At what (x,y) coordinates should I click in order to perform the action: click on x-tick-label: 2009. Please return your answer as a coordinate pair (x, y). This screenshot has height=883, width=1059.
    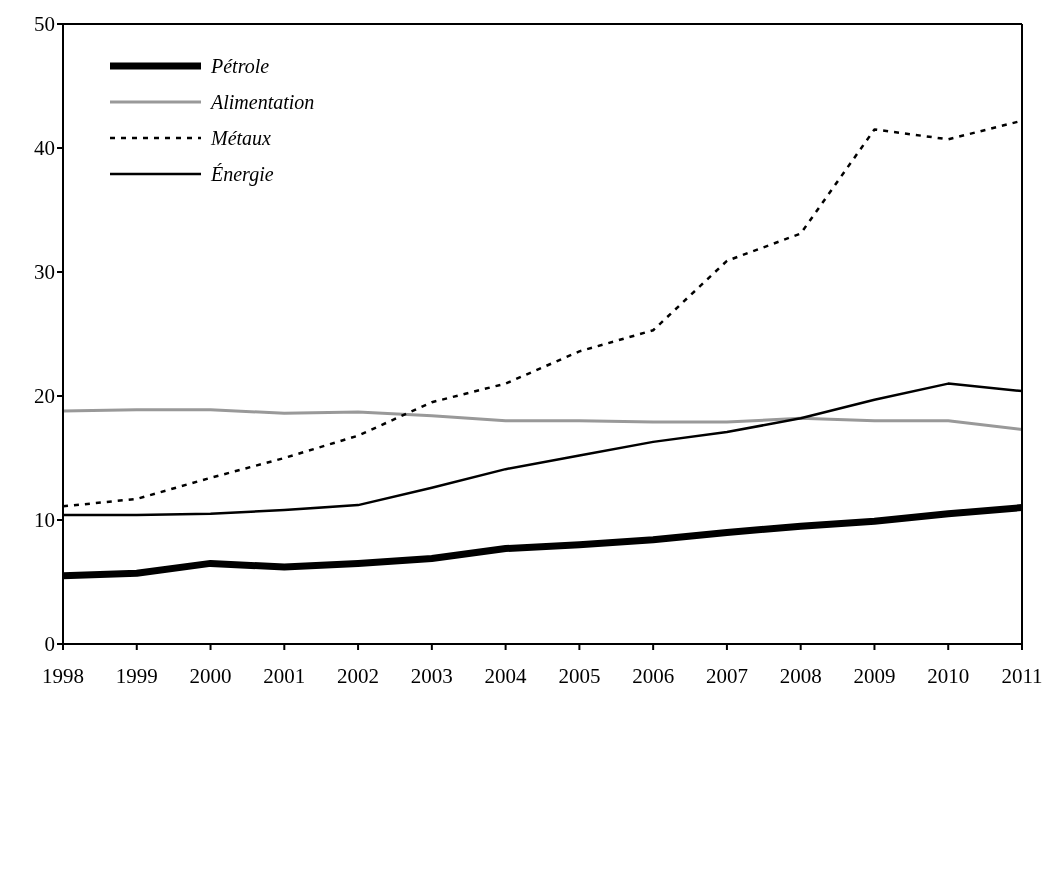
    Looking at the image, I should click on (874, 675).